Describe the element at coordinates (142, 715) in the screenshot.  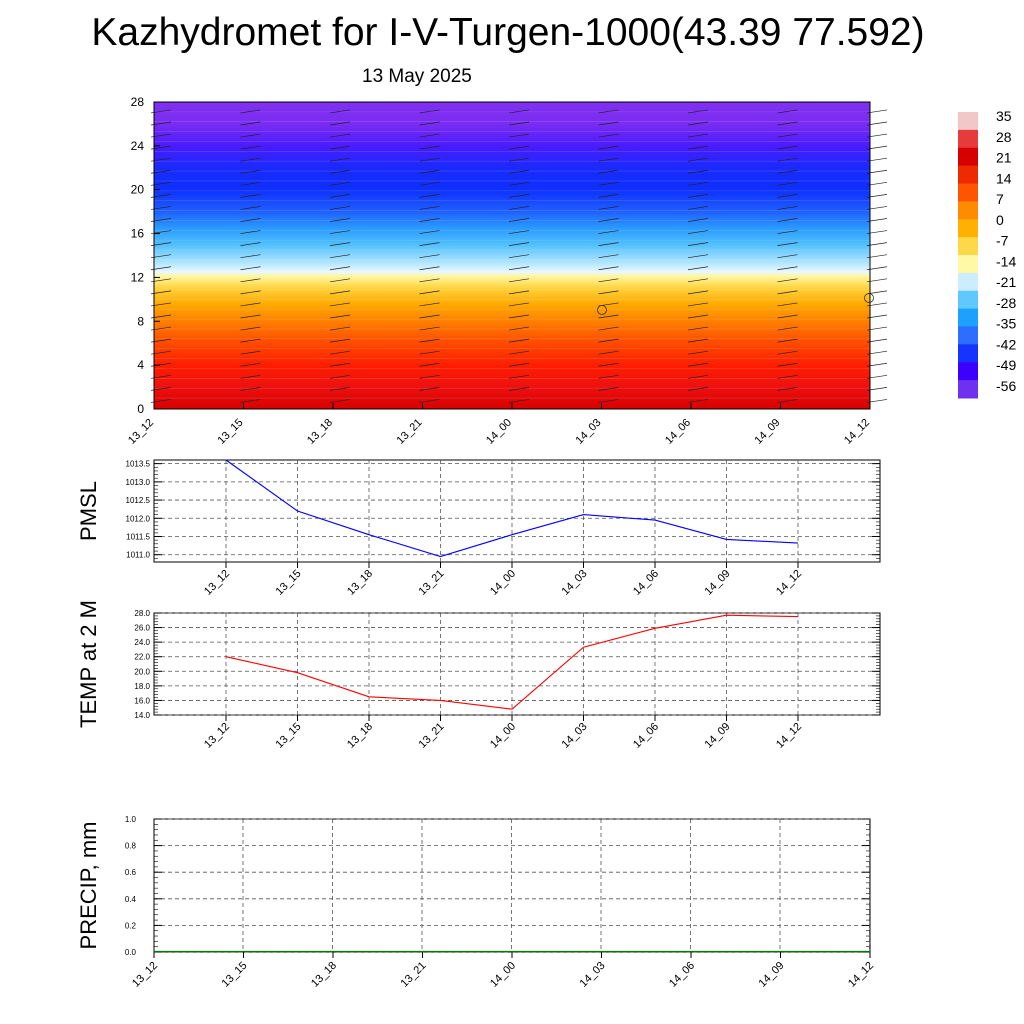
I see `y-tick-label: 14.0` at that location.